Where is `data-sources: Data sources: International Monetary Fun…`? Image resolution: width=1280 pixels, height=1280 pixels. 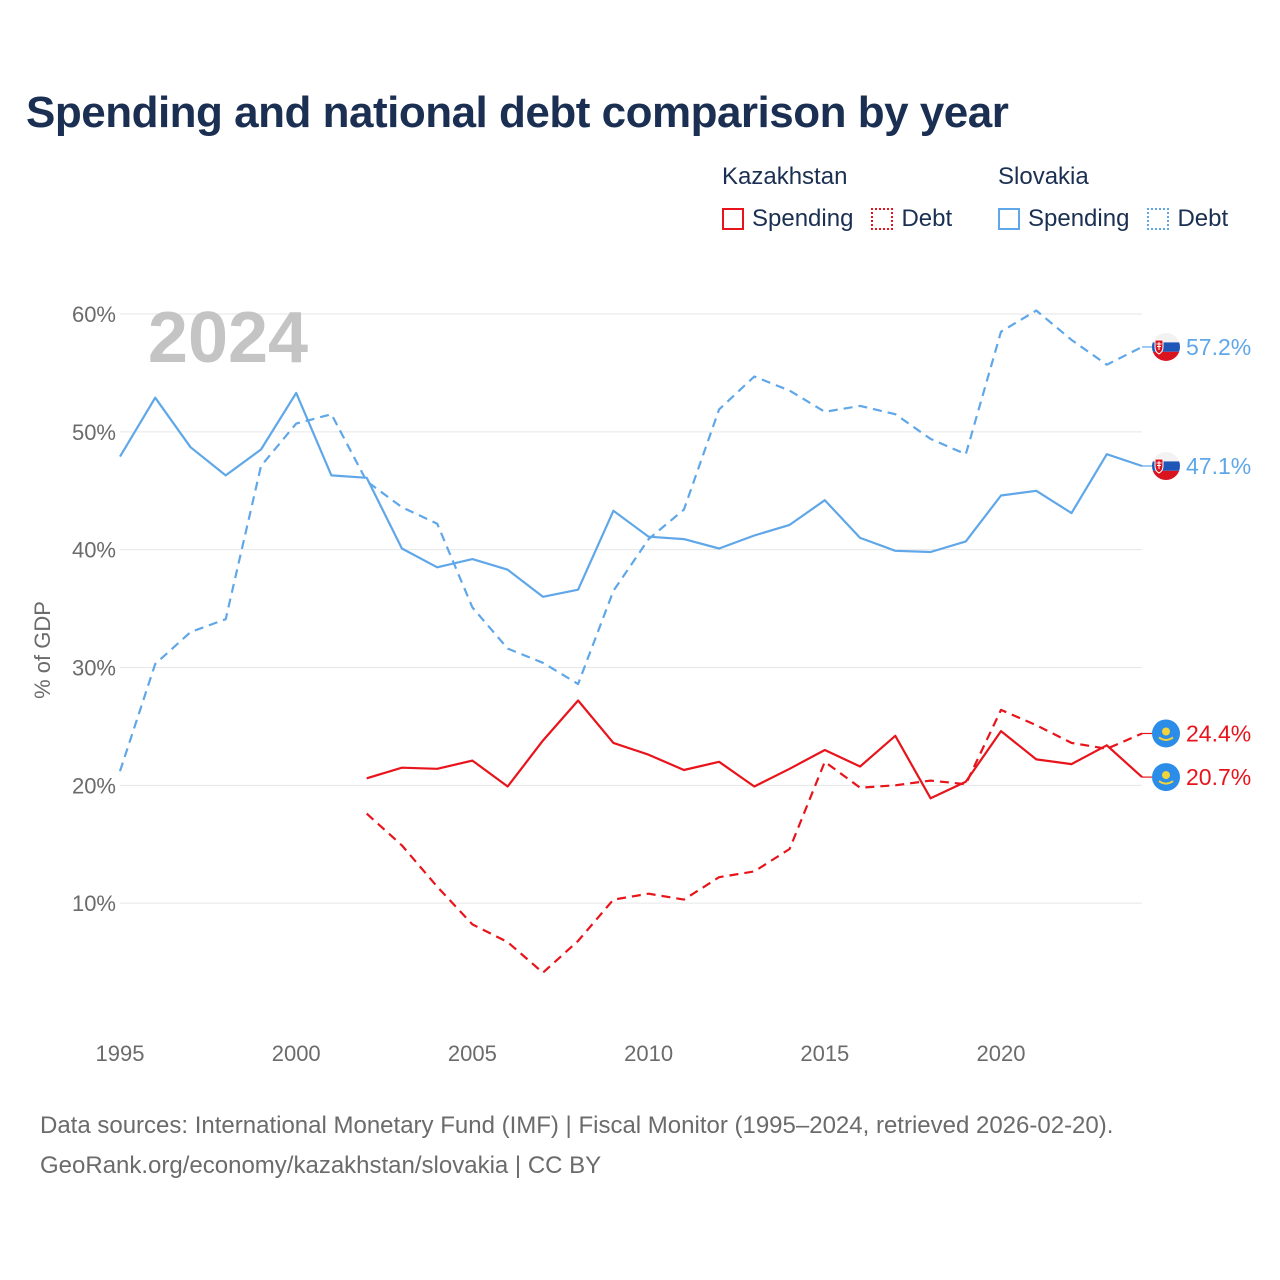
data-sources: Data sources: International Monetary Fun… is located at coordinates (576, 1146).